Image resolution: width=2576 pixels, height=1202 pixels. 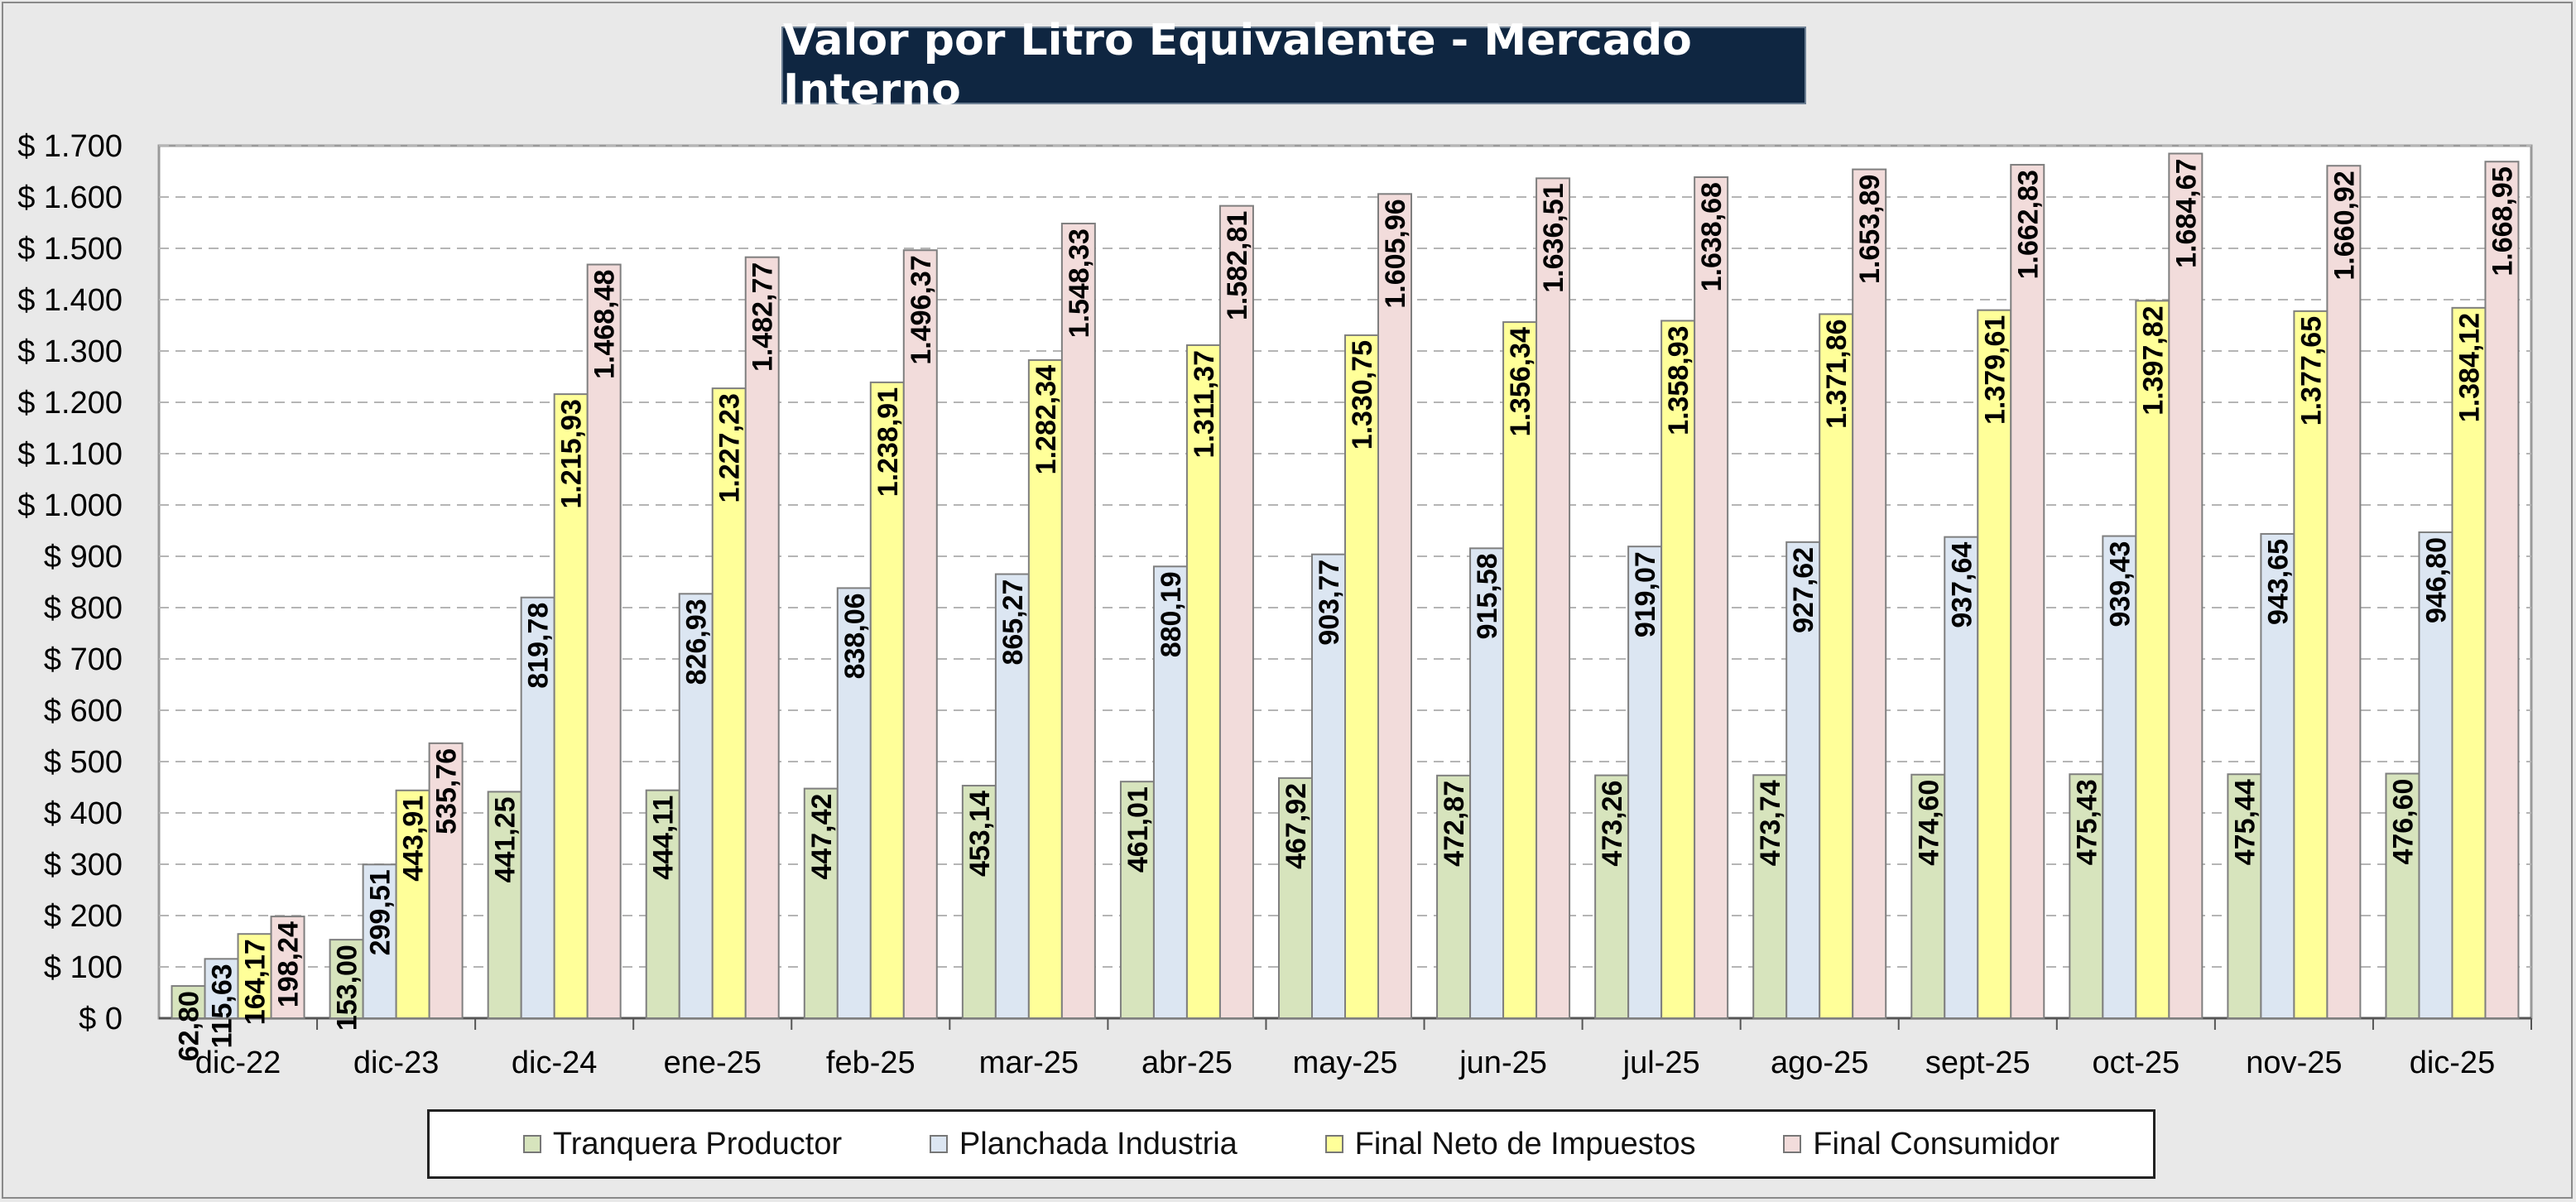 I want to click on data-label: 1.582,81, so click(x=1237, y=265).